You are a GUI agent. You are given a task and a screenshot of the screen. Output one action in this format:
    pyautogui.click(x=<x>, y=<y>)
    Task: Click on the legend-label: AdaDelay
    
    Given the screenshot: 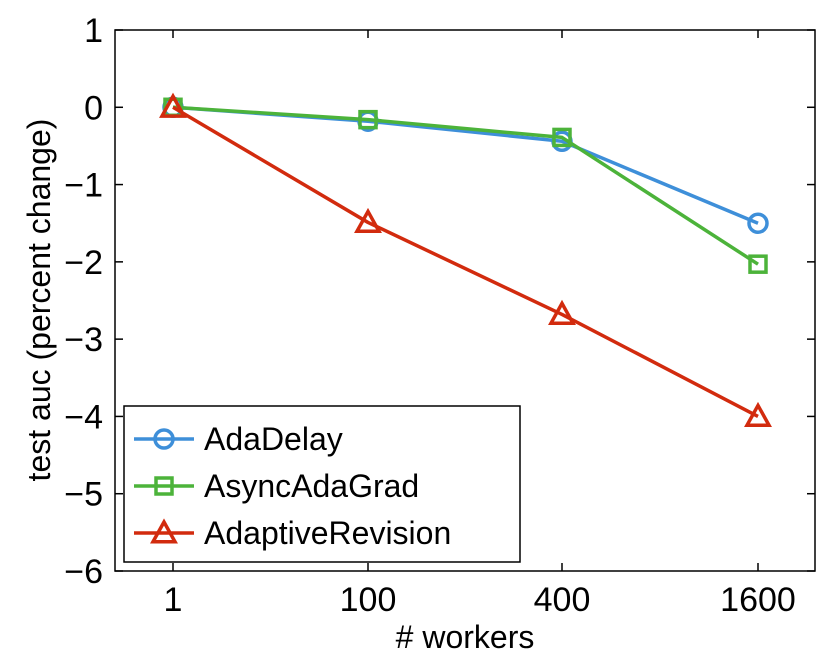 What is the action you would take?
    pyautogui.click(x=273, y=439)
    